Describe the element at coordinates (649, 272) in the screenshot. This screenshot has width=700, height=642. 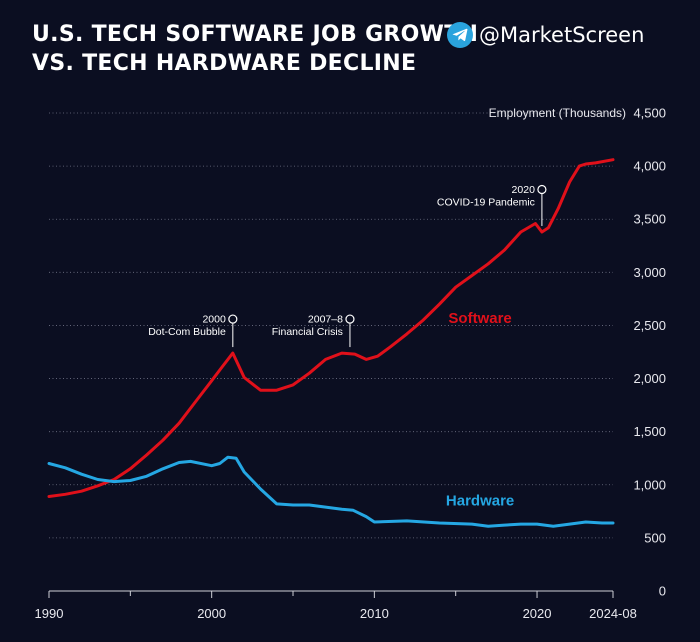
I see `y-tick-label: 3,000` at that location.